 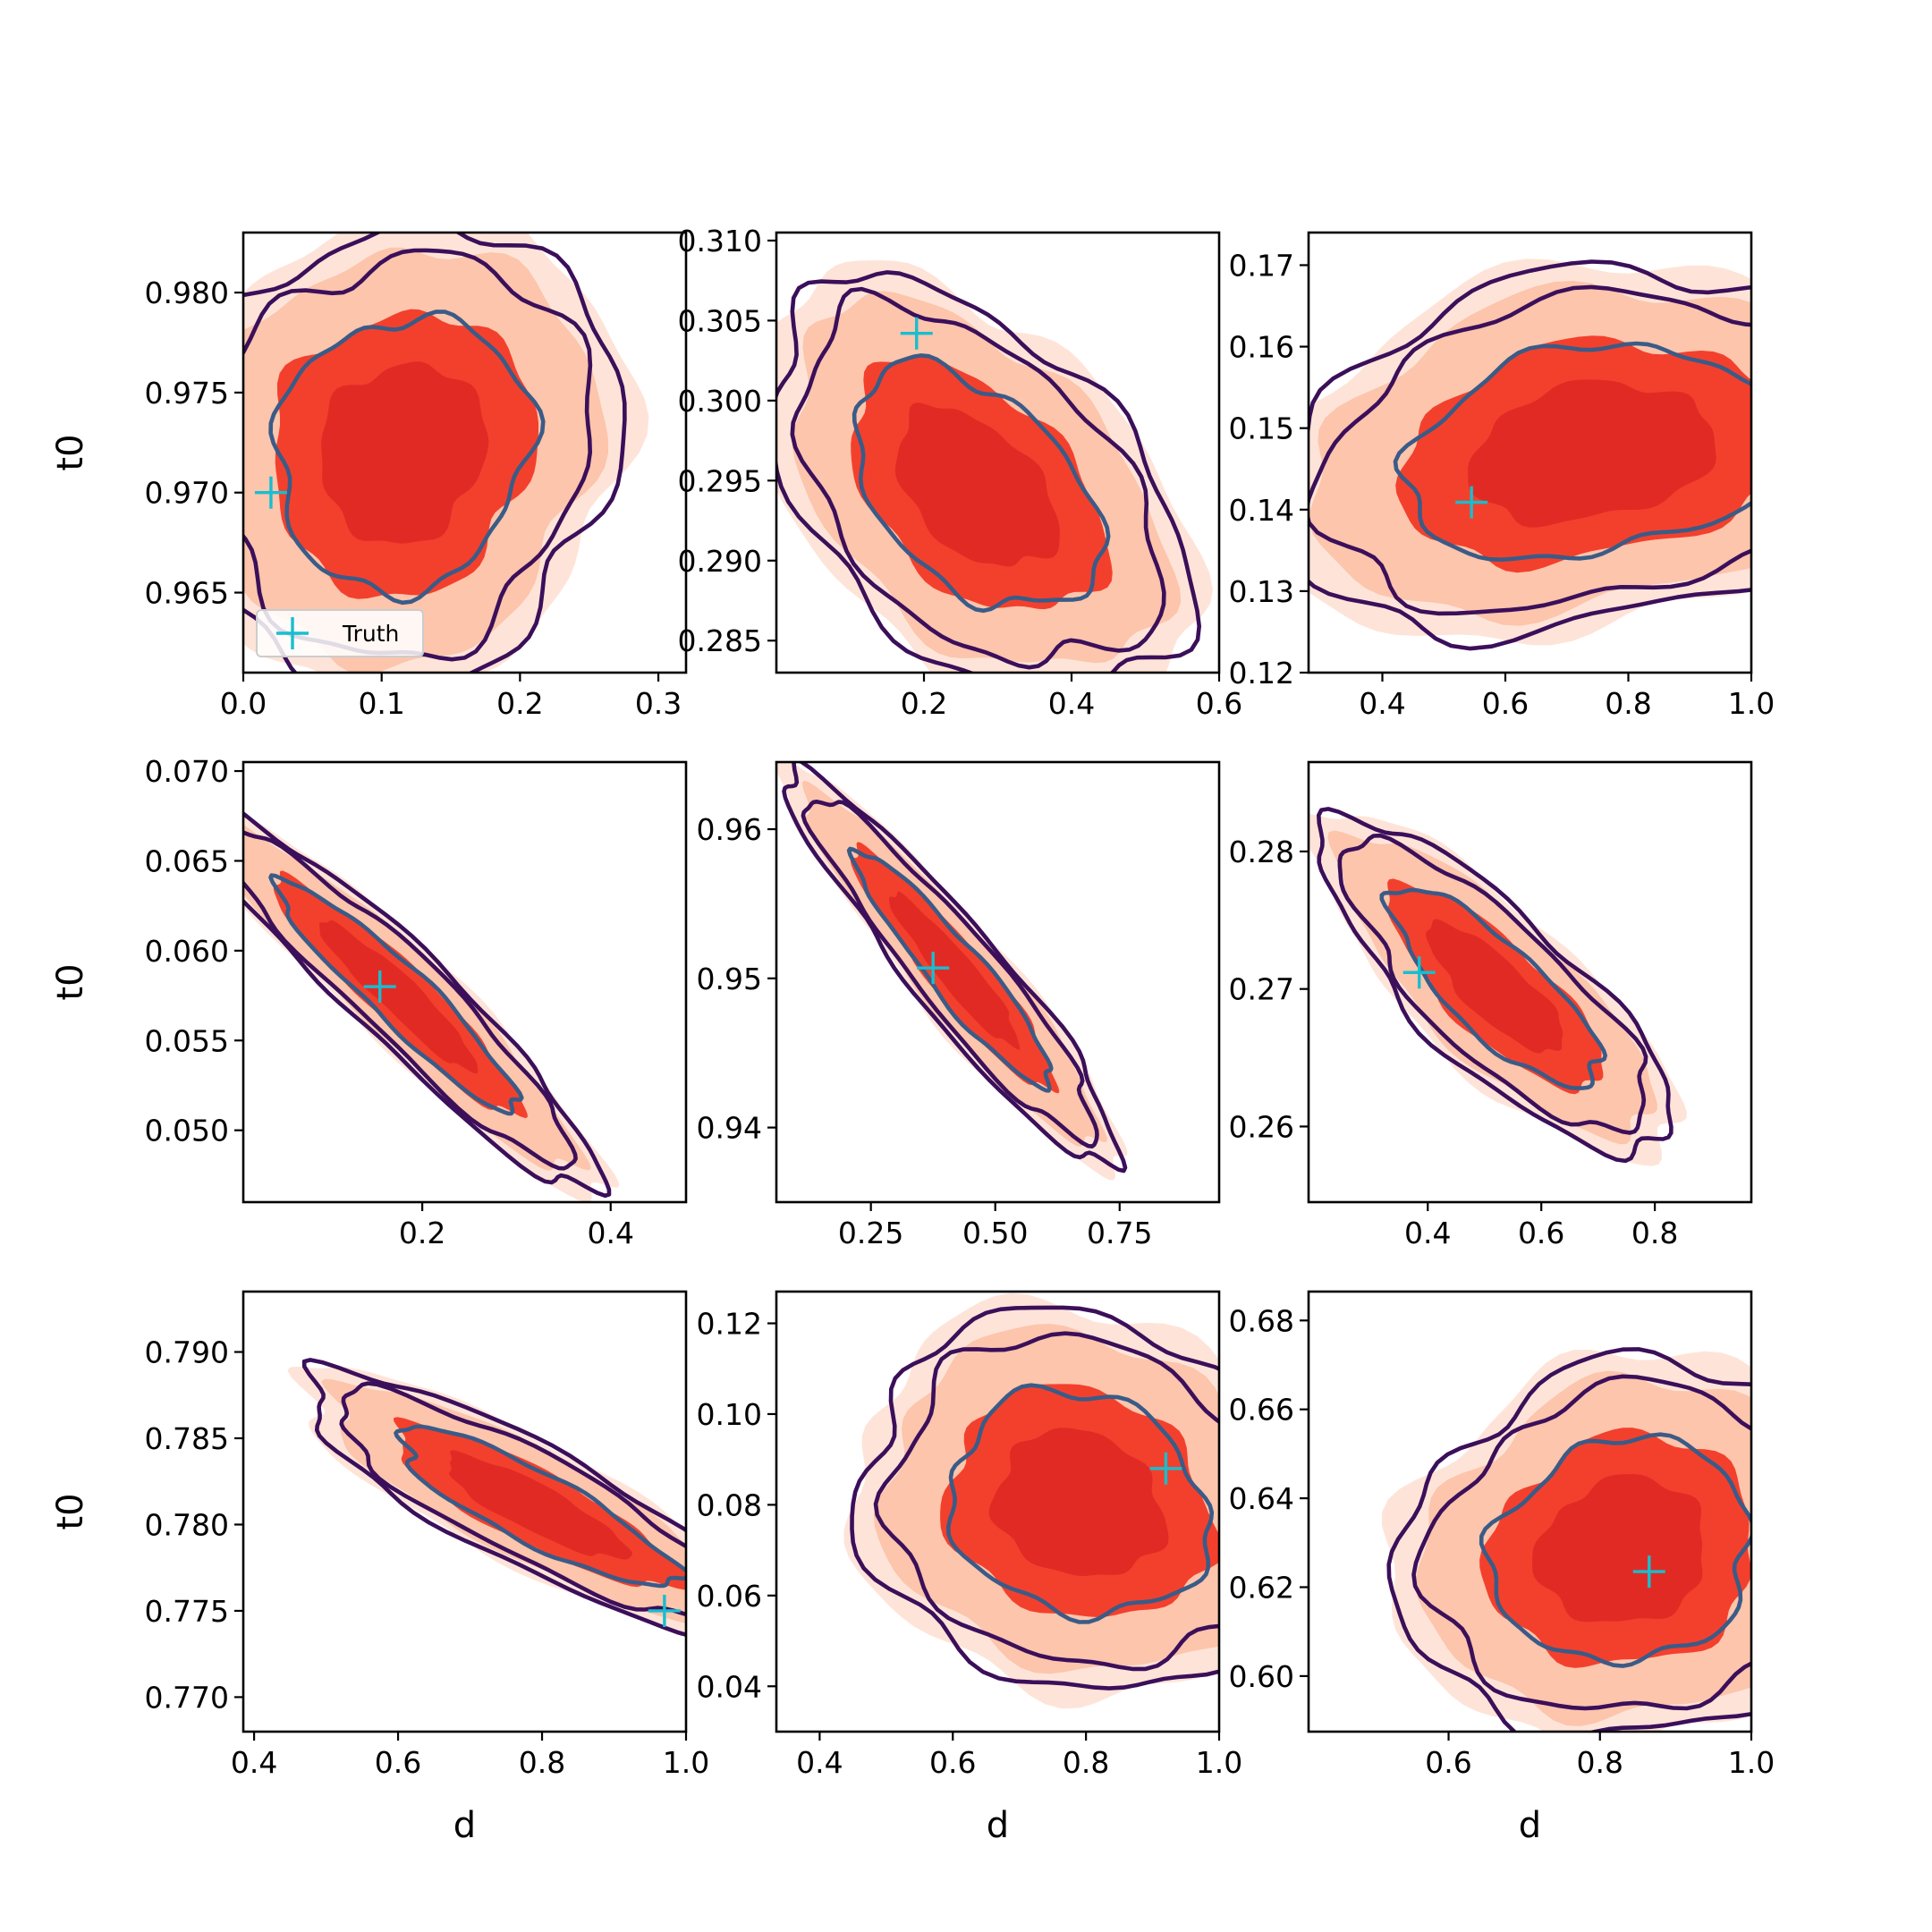 I want to click on panel-3: 0.4 0.6 0.8 1.0 0.12 0.13 0.14 0.15 0.16 0.17, so click(x=1502, y=476).